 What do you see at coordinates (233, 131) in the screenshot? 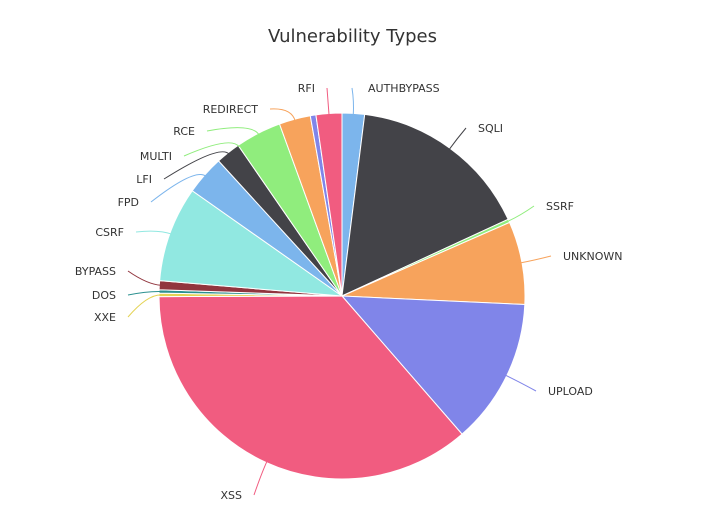
I see `connector-rce` at bounding box center [233, 131].